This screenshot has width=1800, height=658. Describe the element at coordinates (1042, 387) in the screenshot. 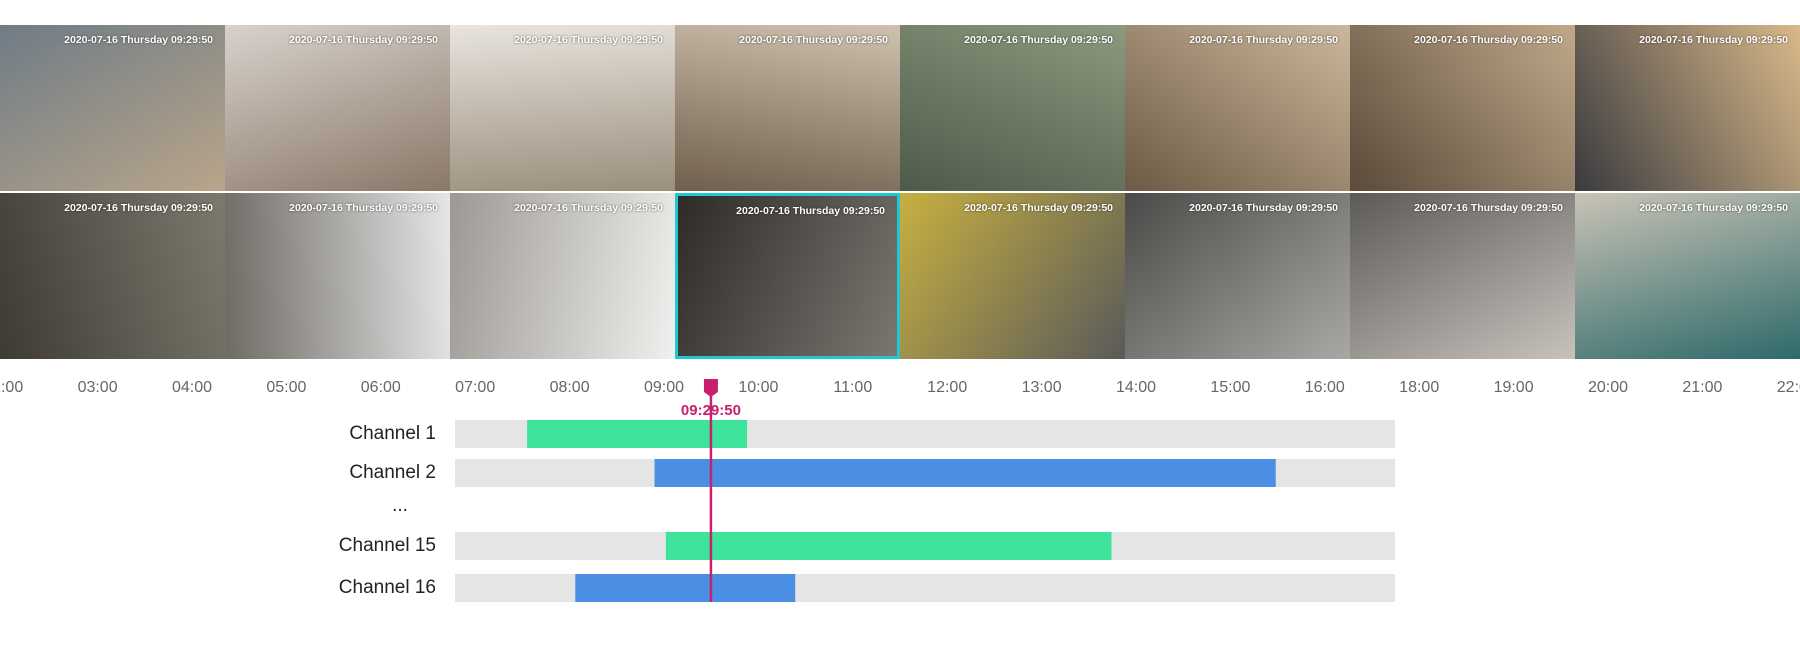

I see `time-tick-label: 13:00` at that location.